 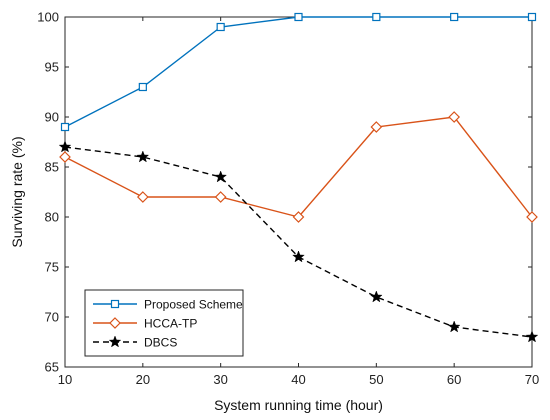 I want to click on y-tick-label: 80, so click(x=52, y=217).